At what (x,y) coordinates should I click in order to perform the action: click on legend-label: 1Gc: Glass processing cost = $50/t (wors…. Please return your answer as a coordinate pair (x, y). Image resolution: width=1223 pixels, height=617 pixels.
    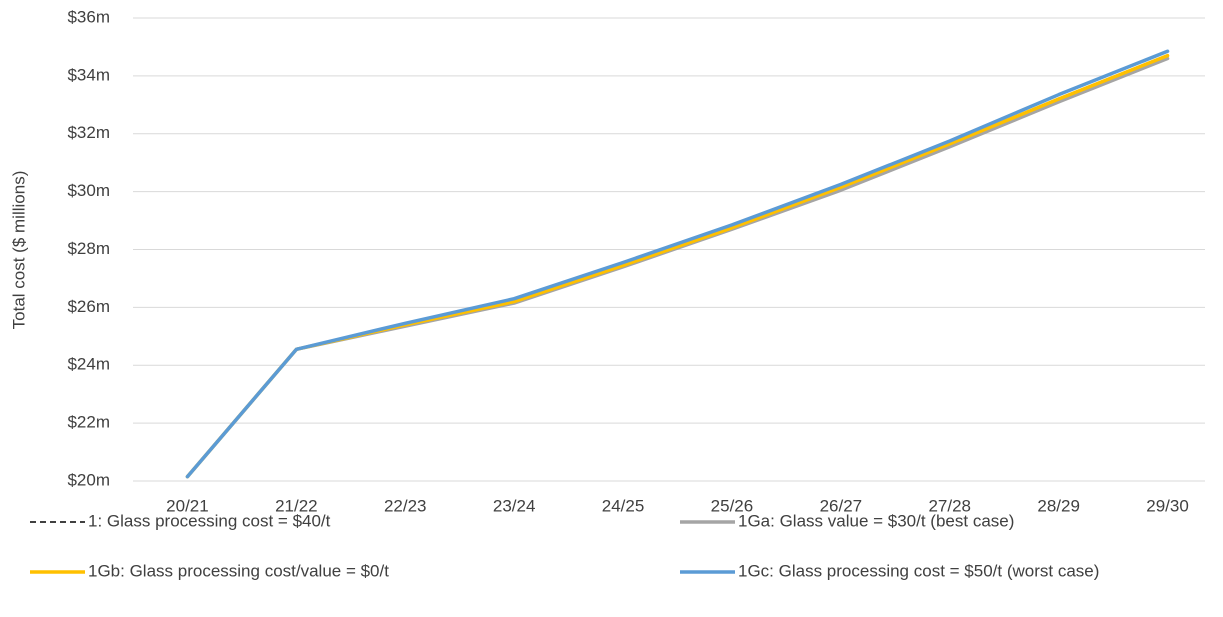
    Looking at the image, I should click on (918, 570).